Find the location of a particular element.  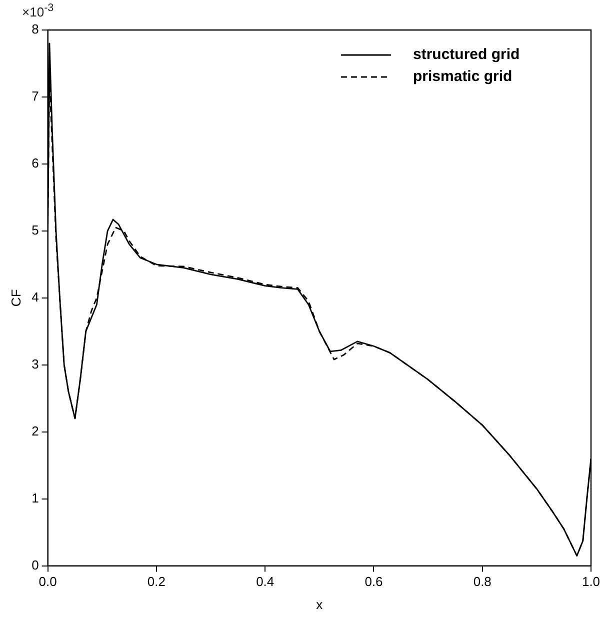

y-tick-label: 7 is located at coordinates (35, 96).